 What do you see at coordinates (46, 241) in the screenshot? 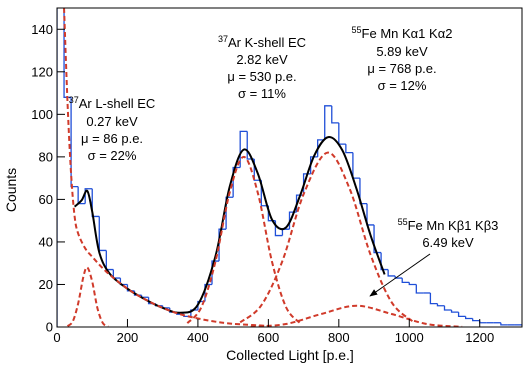
I see `y-tick-label: 40` at bounding box center [46, 241].